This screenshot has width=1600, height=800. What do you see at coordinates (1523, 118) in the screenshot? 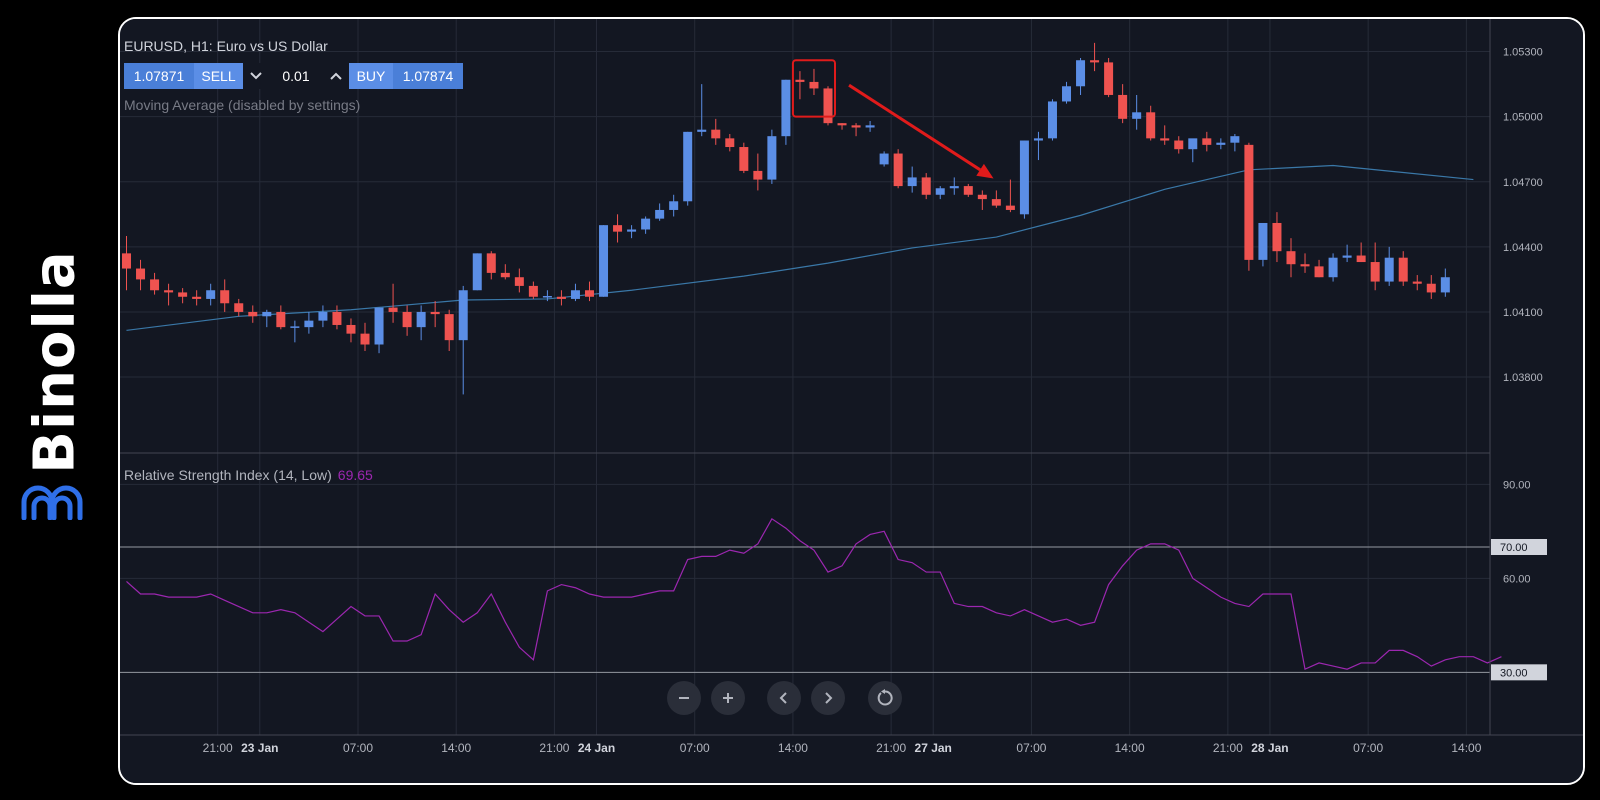
I see `price-tick-label: 1.05000` at bounding box center [1523, 118].